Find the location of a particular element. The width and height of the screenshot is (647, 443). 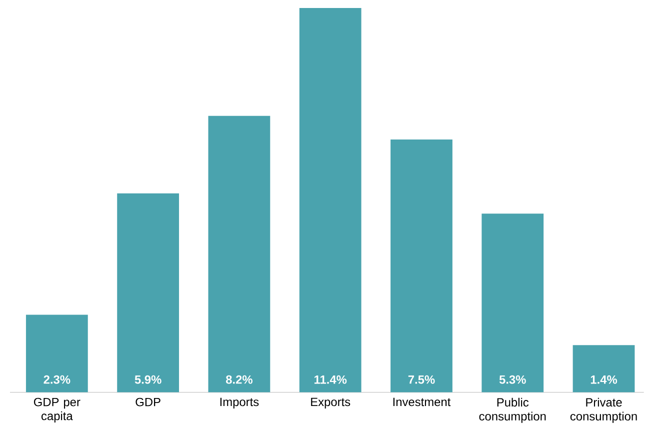

x-tick-label: Exports is located at coordinates (330, 403).